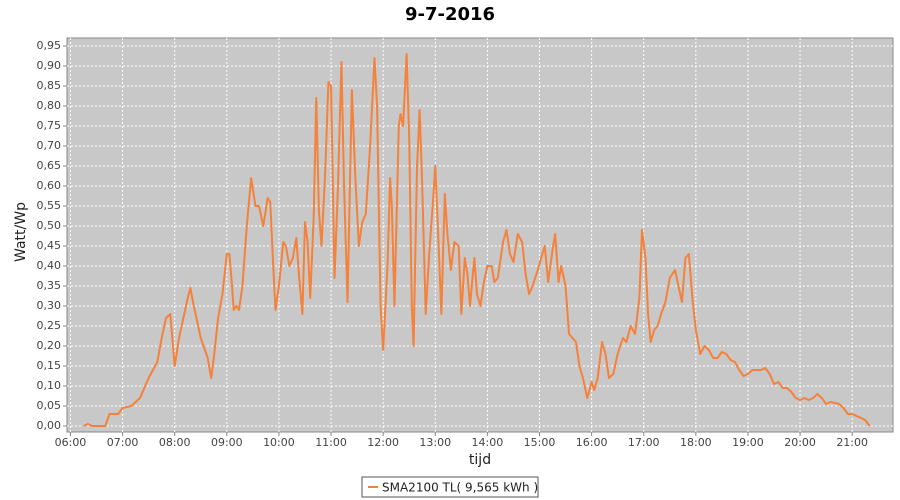 The height and width of the screenshot is (500, 900). I want to click on y-tick-label: 0,15, so click(49, 365).